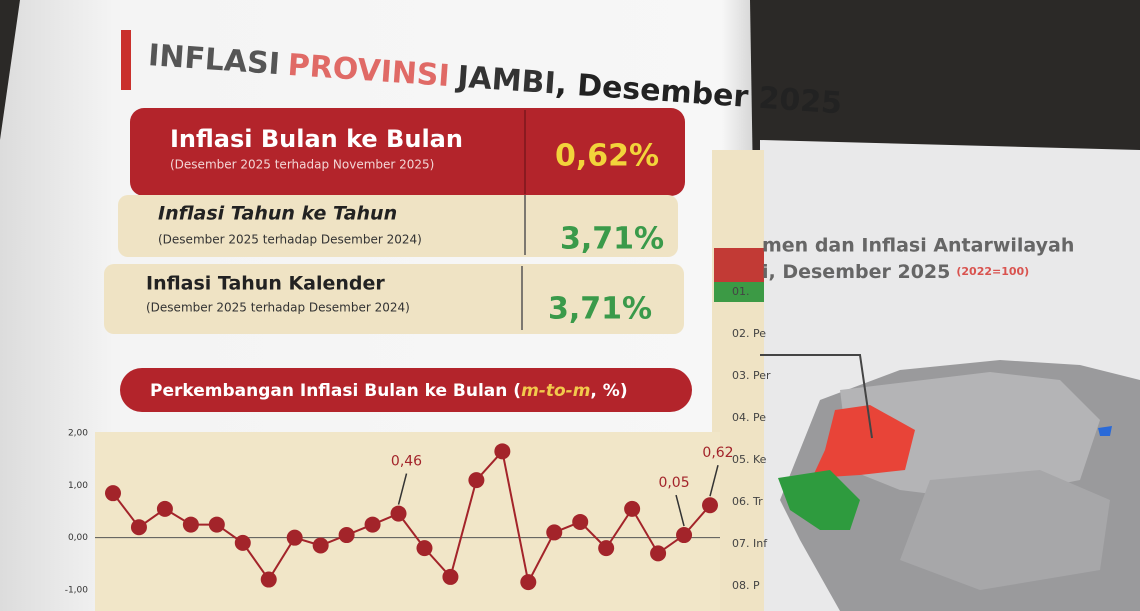 The image size is (1140, 611). Describe the element at coordinates (78, 434) in the screenshot. I see `y-tick-label: 2,00` at that location.